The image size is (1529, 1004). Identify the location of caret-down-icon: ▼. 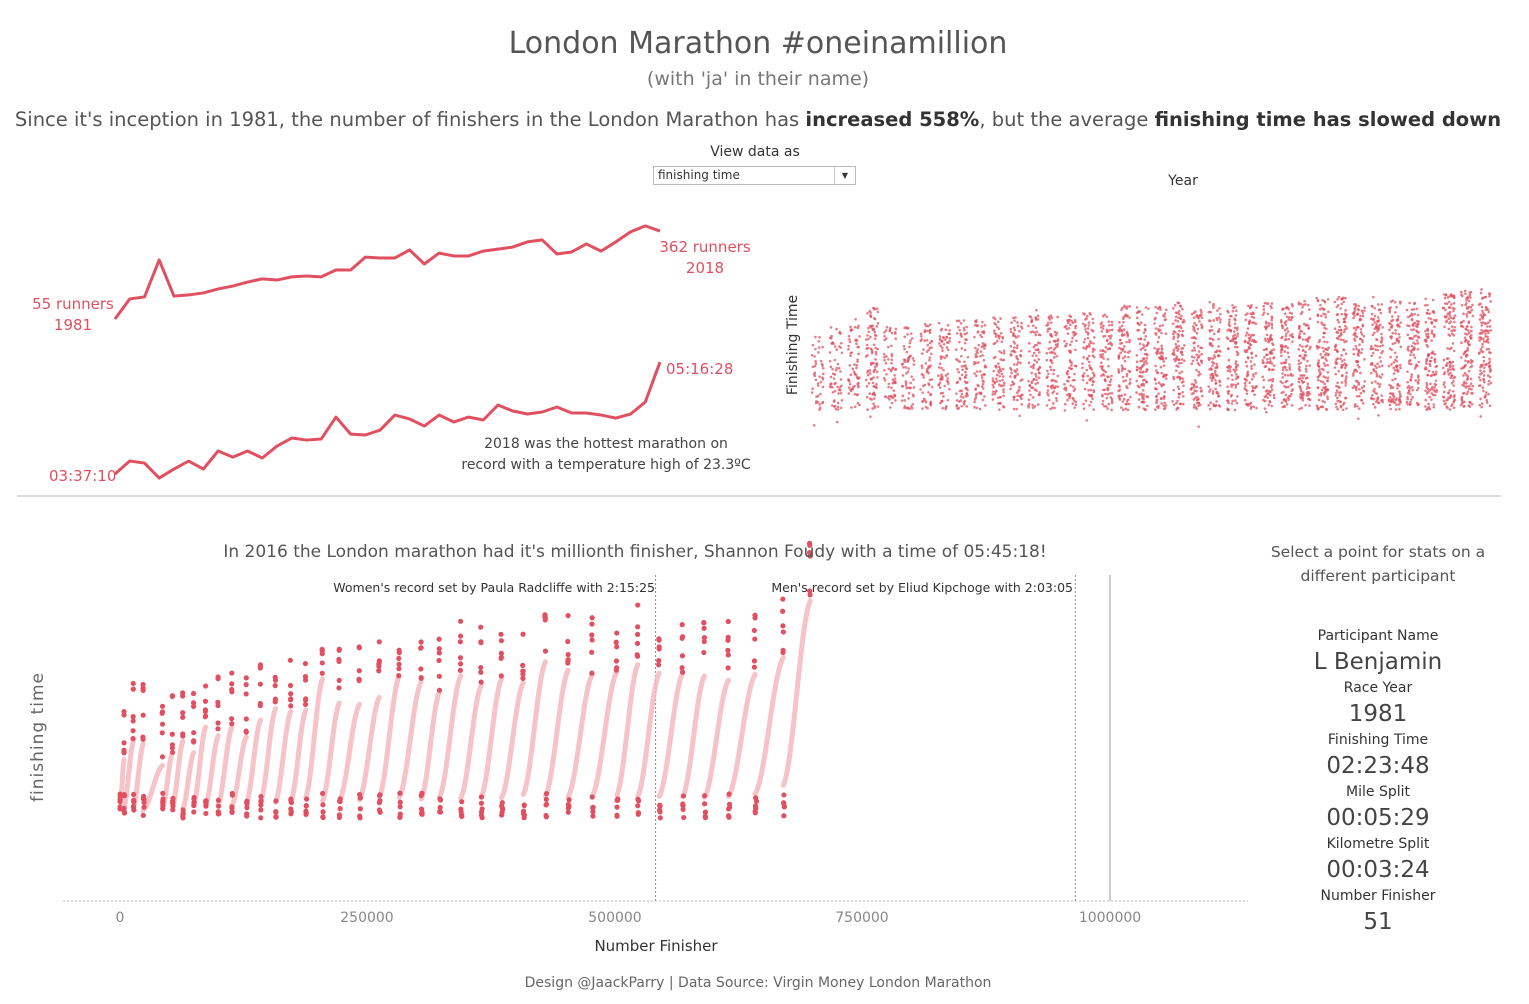
(844, 175).